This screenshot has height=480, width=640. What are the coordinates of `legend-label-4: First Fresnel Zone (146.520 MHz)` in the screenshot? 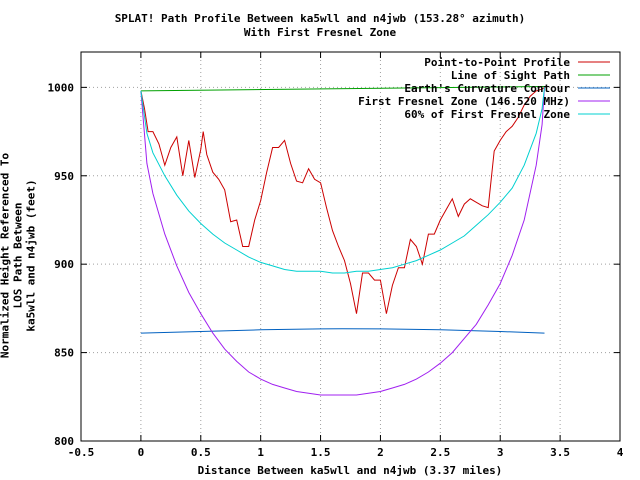 It's located at (464, 101).